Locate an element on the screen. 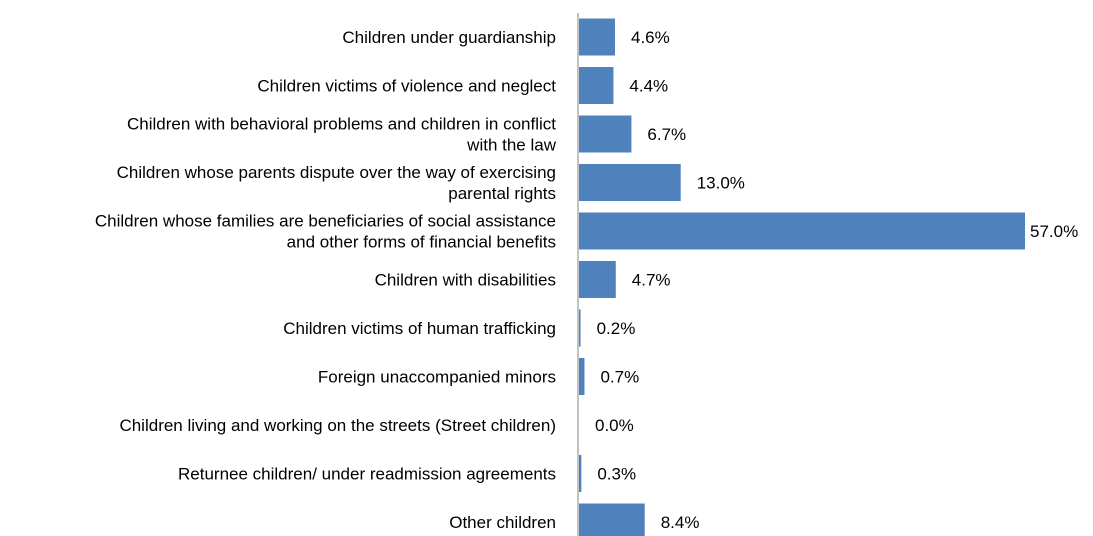 Image resolution: width=1093 pixels, height=536 pixels. category-label: and other forms of financial benefits is located at coordinates (421, 242).